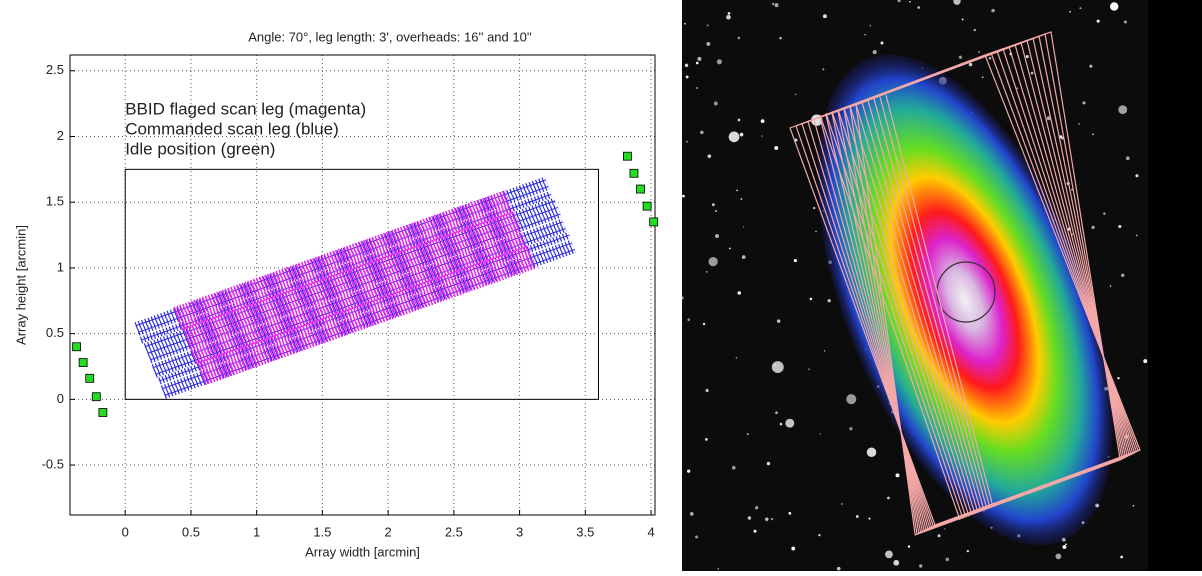 The width and height of the screenshot is (1202, 576). What do you see at coordinates (60, 135) in the screenshot?
I see `y-tick-label: 2` at bounding box center [60, 135].